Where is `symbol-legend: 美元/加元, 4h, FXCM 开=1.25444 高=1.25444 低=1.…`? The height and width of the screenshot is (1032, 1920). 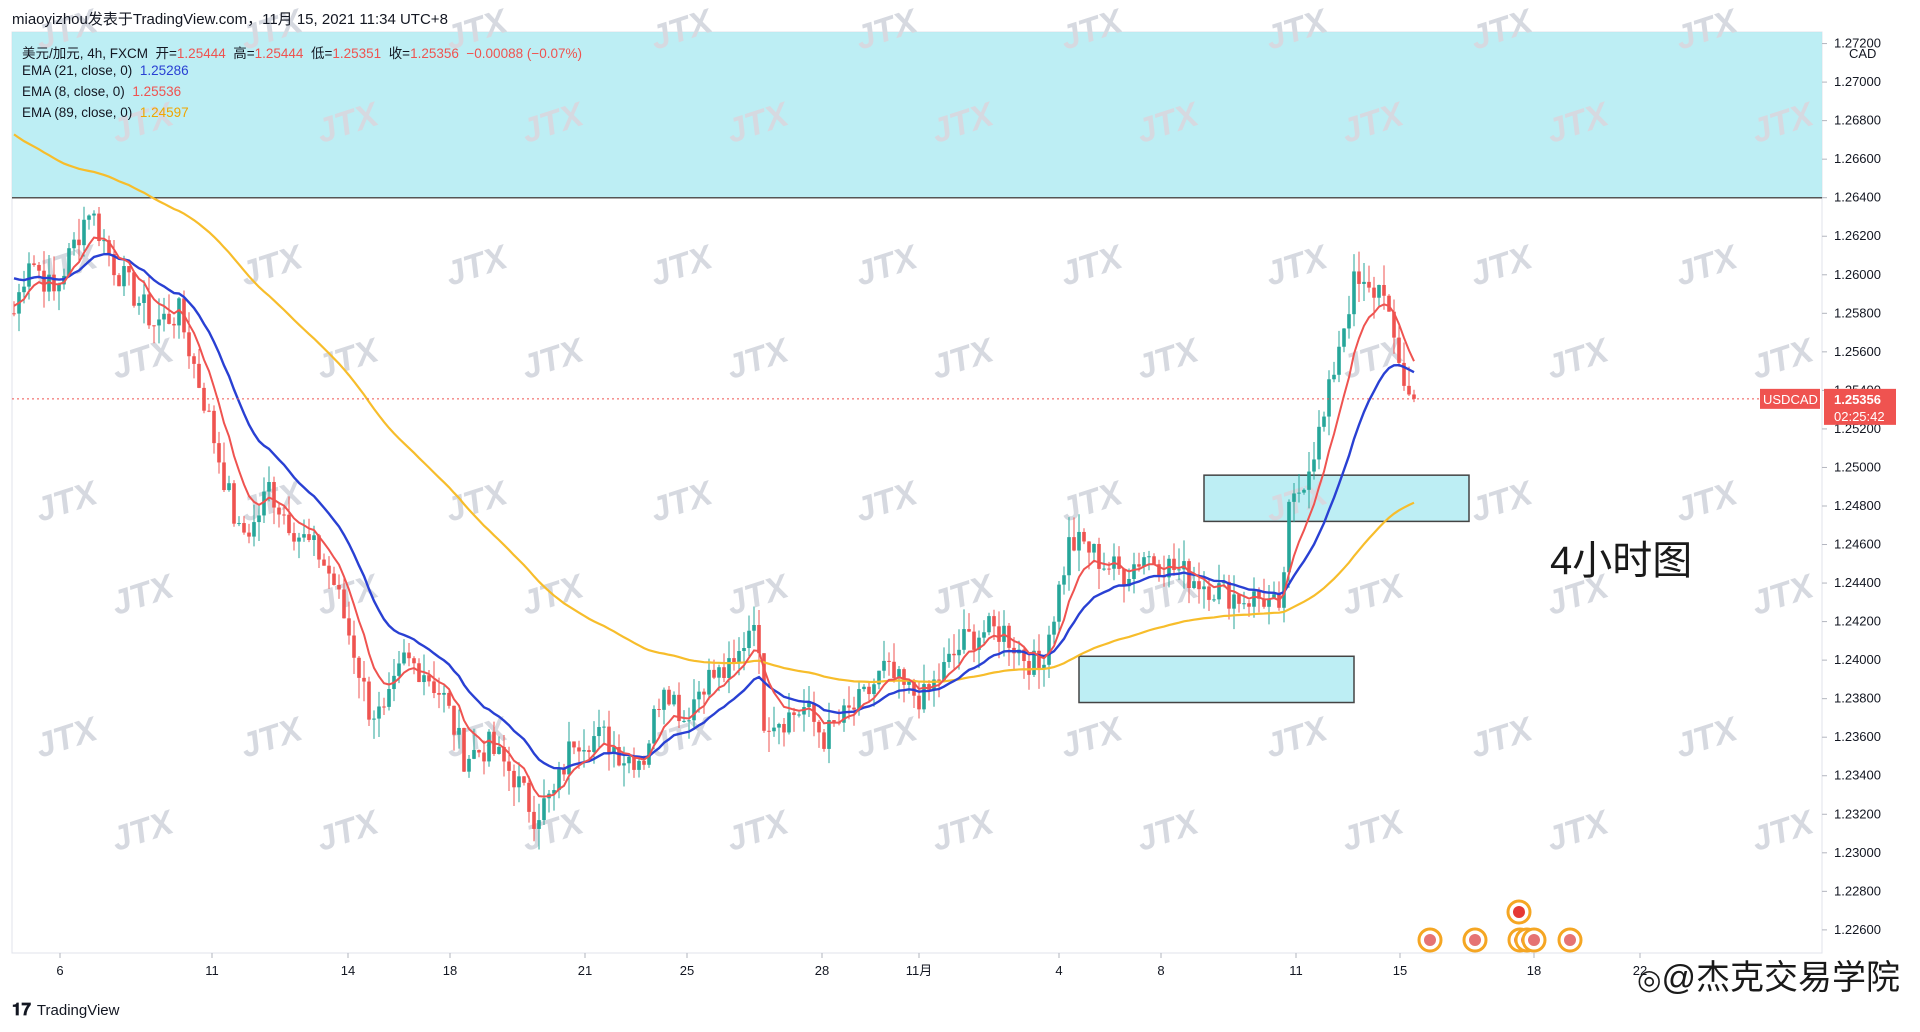 symbol-legend: 美元/加元, 4h, FXCM 开=1.25444 高=1.25444 低=1.… is located at coordinates (302, 52).